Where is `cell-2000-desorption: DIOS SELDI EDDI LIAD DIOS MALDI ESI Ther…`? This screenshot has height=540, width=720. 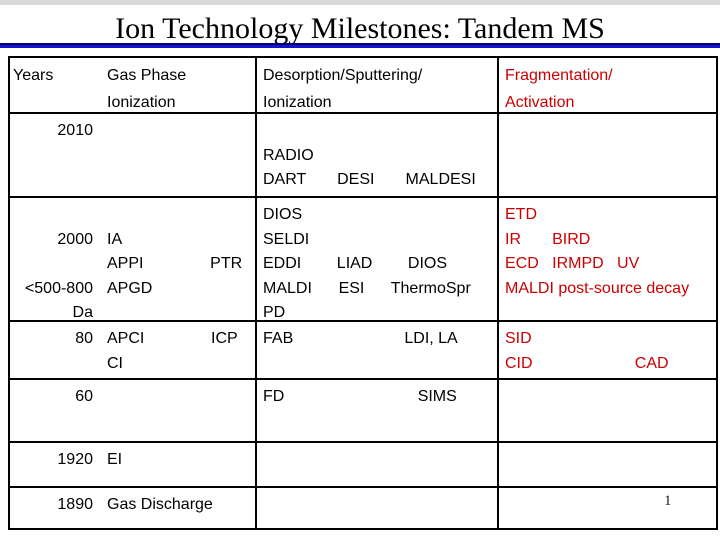
cell-2000-desorption: DIOS SELDI EDDI LIAD DIOS MALDI ESI Ther… is located at coordinates (376, 259).